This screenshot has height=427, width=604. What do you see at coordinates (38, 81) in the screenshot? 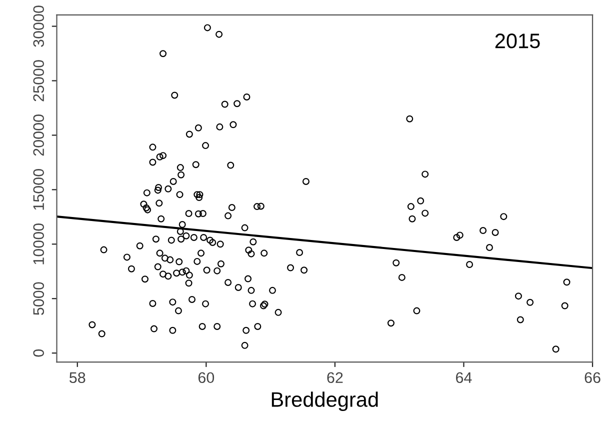
I see `y-tick-label: 25000` at bounding box center [38, 81].